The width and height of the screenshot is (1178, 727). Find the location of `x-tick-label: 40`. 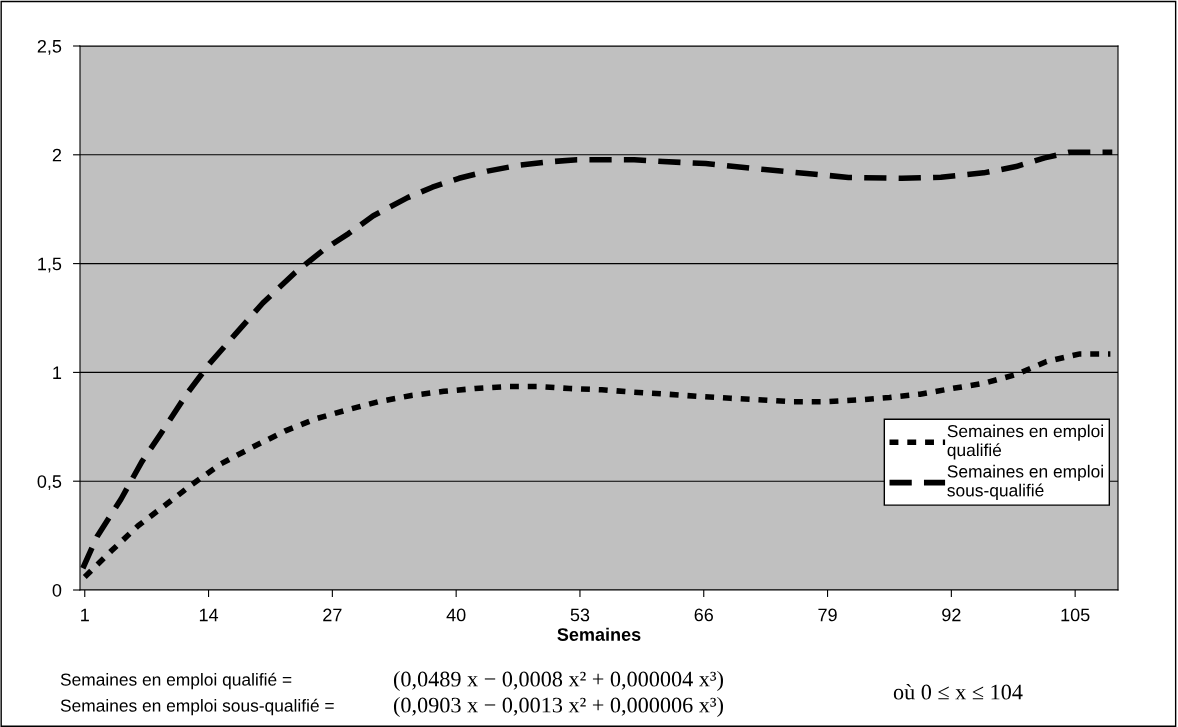

x-tick-label: 40 is located at coordinates (456, 615).